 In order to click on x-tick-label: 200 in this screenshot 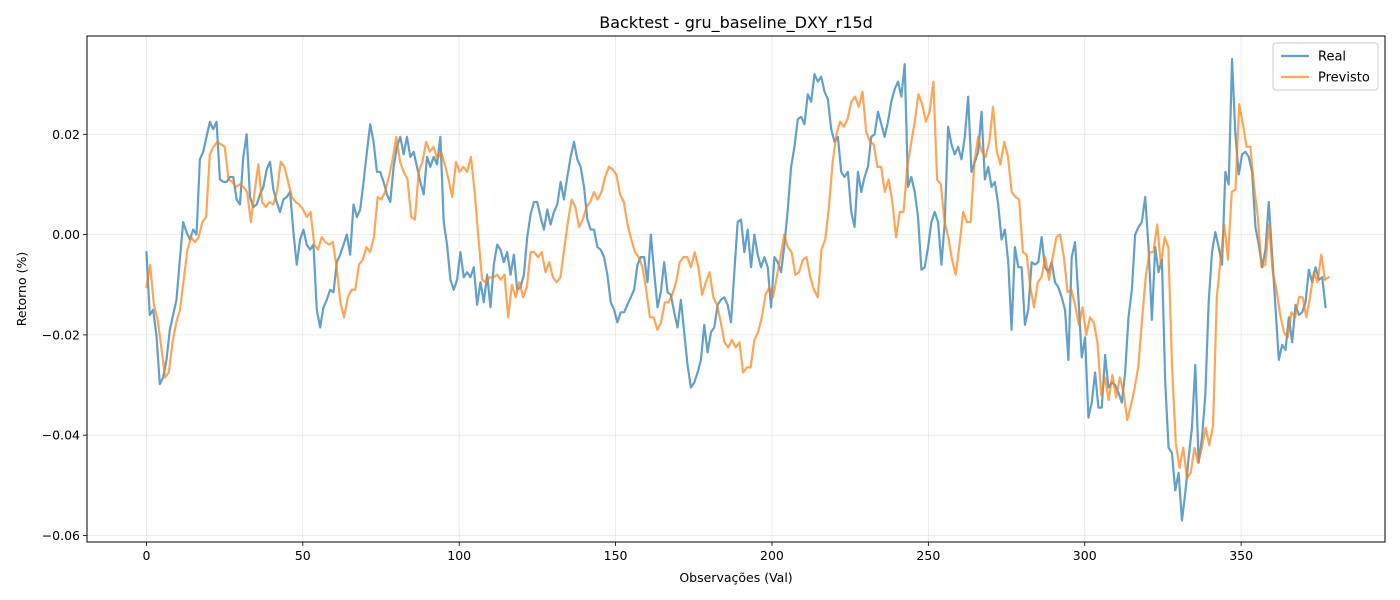, I will do `click(772, 555)`.